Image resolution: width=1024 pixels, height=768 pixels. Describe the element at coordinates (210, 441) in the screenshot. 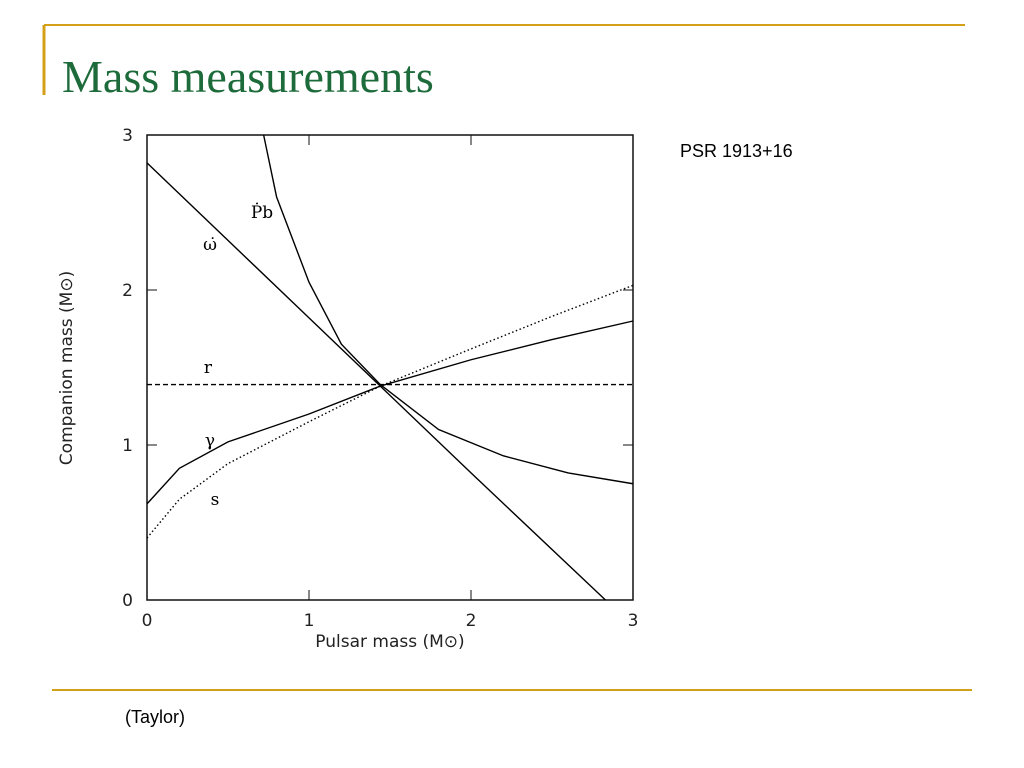

I see `series-label: γ` at that location.